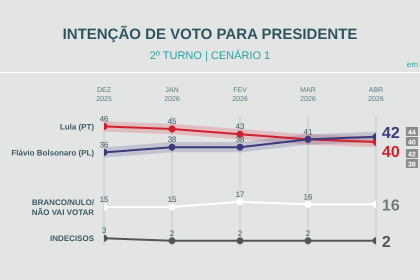 The height and width of the screenshot is (280, 420). Describe the element at coordinates (412, 64) in the screenshot. I see `text: em` at that location.